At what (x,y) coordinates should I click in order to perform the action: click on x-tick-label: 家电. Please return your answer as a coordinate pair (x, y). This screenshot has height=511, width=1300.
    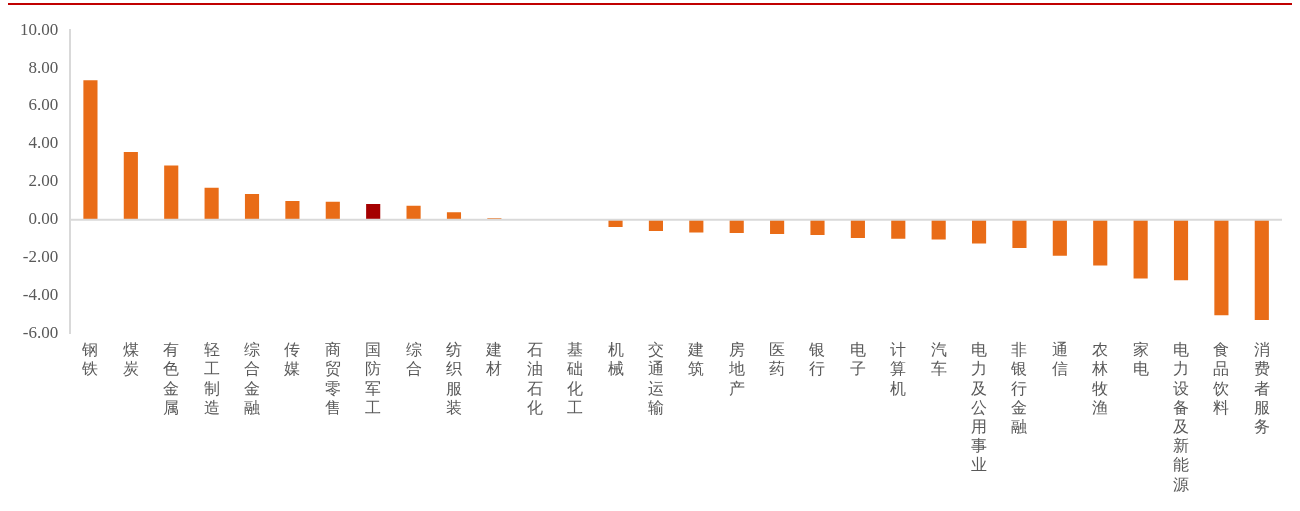
    Looking at the image, I should click on (1140, 359).